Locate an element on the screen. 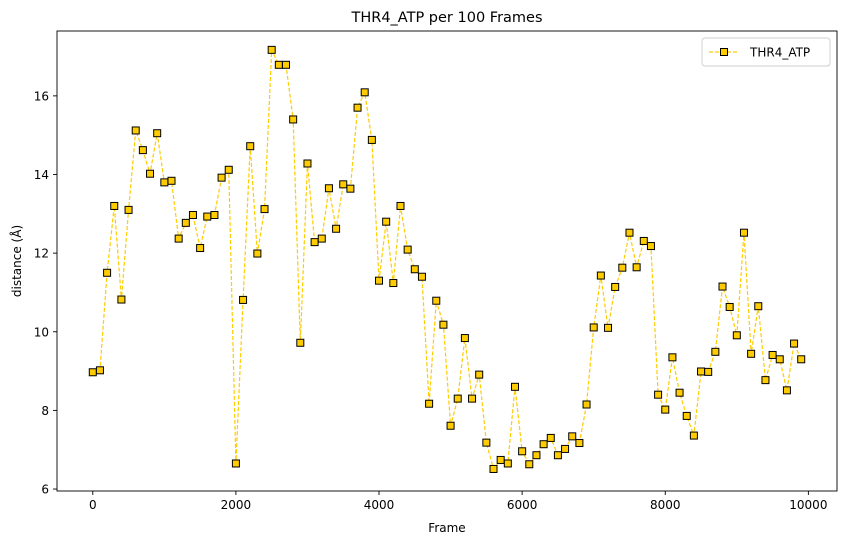 This screenshot has width=842, height=549. legend-marker-swatch is located at coordinates (724, 52).